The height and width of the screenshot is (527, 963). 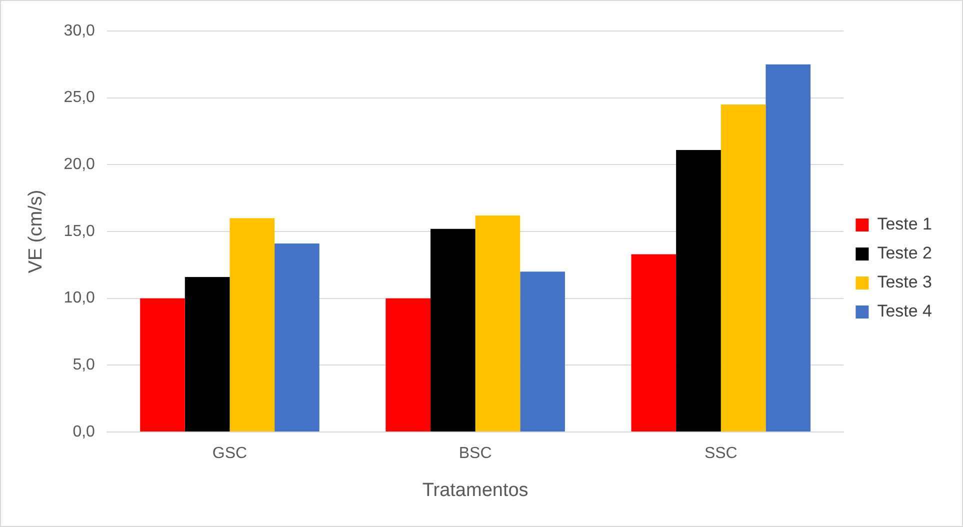 What do you see at coordinates (904, 224) in the screenshot?
I see `legend-label: Teste 1` at bounding box center [904, 224].